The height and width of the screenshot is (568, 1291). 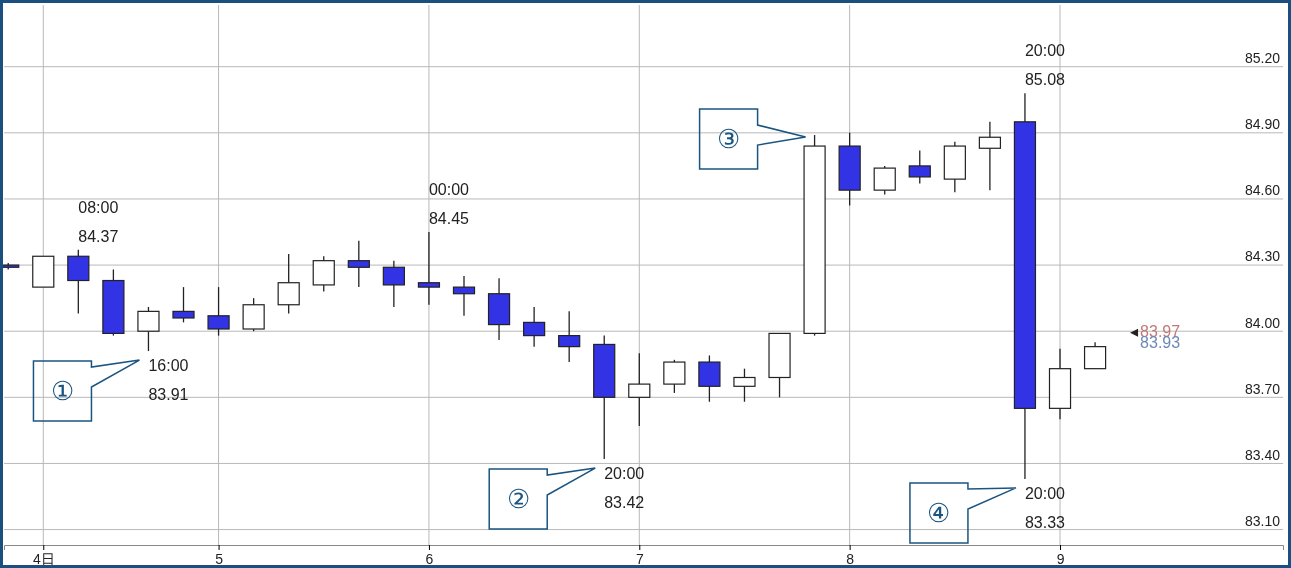 I want to click on x-tick-label: 6, so click(x=429, y=558).